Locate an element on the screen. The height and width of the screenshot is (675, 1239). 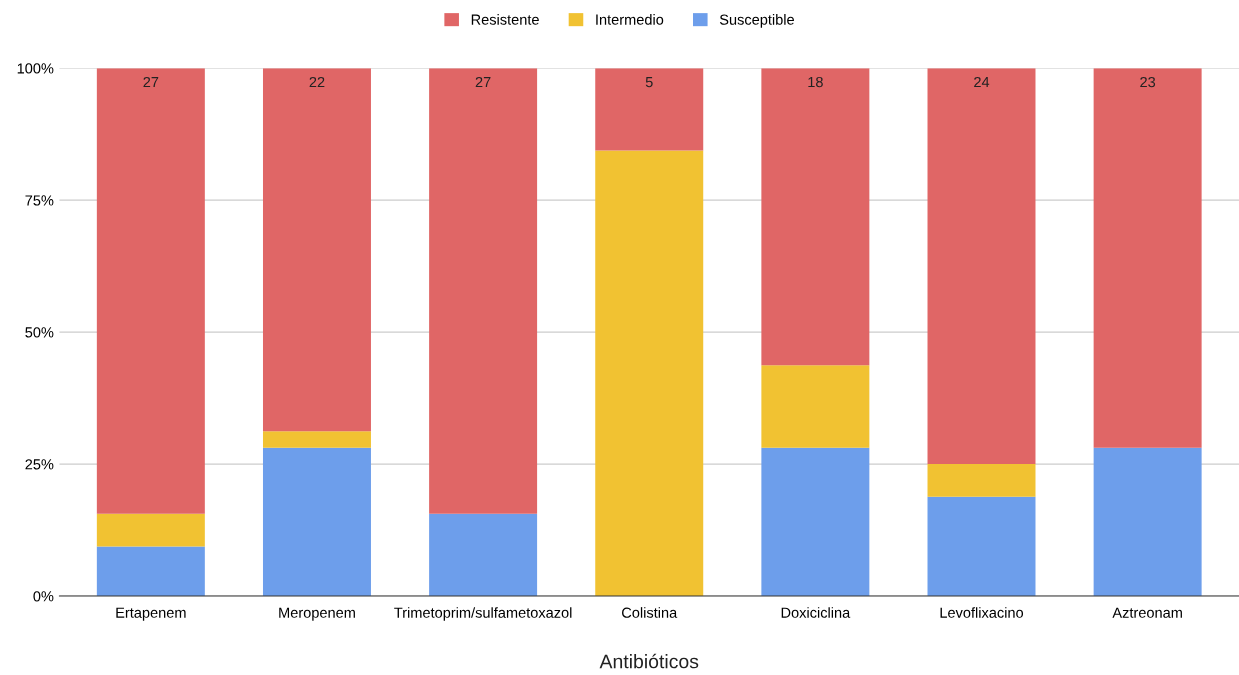
x-tick-label: Ertapenem is located at coordinates (151, 614).